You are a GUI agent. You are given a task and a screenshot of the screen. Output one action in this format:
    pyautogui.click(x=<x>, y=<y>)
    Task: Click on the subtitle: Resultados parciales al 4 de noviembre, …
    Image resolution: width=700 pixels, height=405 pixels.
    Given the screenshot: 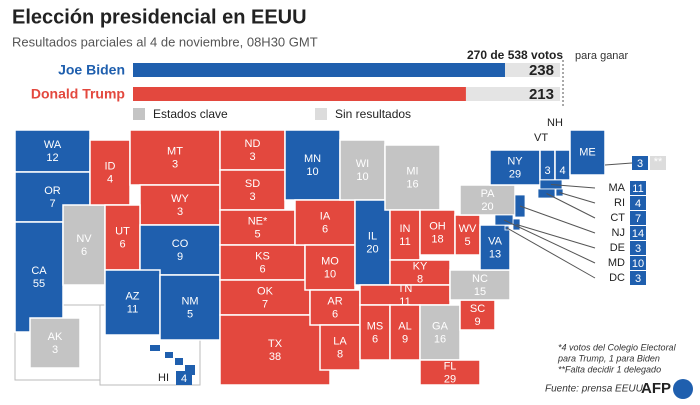 What is the action you would take?
    pyautogui.click(x=165, y=41)
    